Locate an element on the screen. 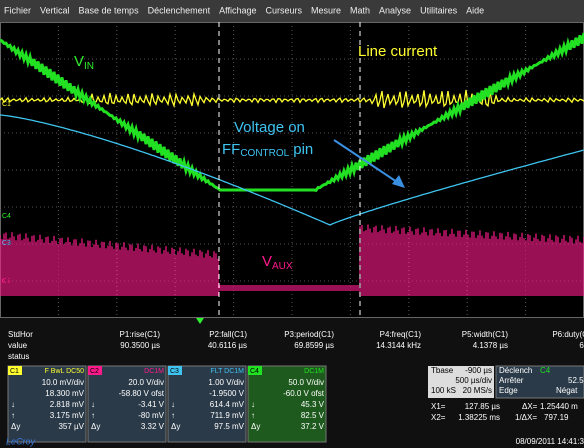 The width and height of the screenshot is (584, 448). dx-label: ΔX= is located at coordinates (530, 406).